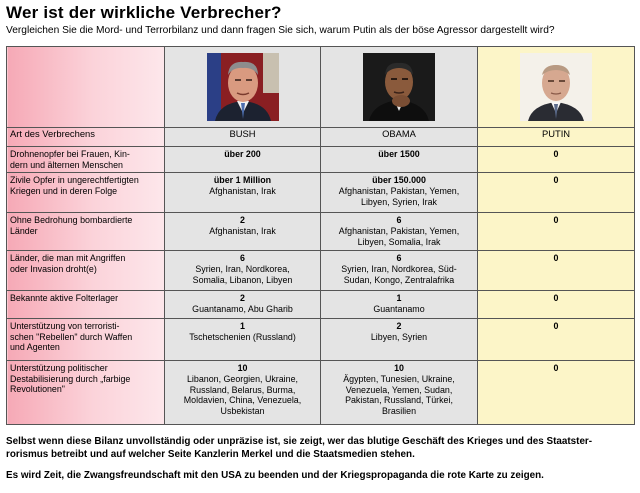 The height and width of the screenshot is (493, 640). Describe the element at coordinates (242, 258) in the screenshot. I see `bush-value: 6` at that location.